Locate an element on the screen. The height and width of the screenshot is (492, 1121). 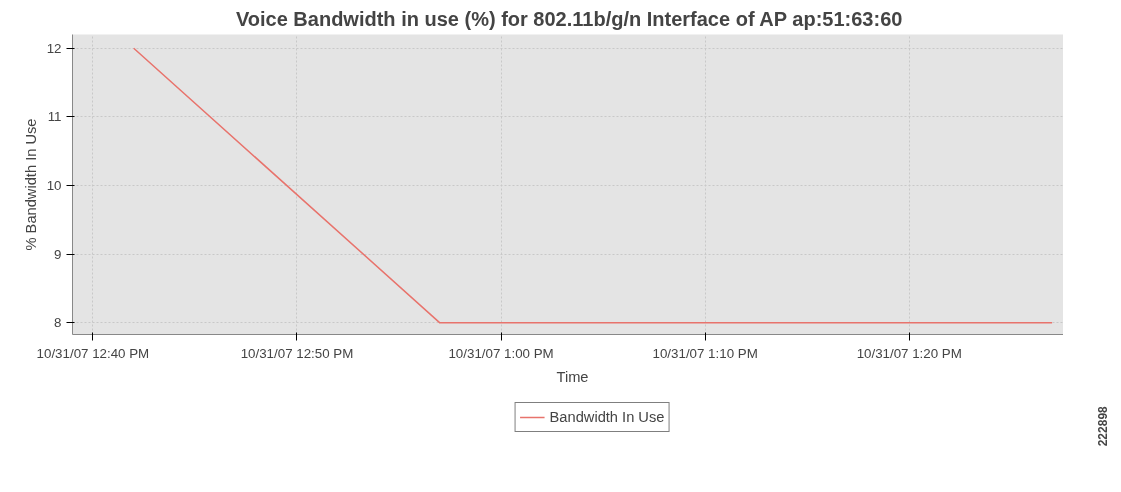
text: 222898 is located at coordinates (1103, 426).